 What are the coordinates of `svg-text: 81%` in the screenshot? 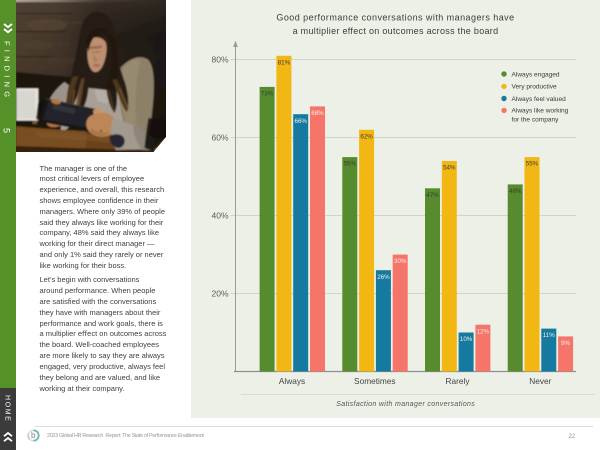 It's located at (284, 62).